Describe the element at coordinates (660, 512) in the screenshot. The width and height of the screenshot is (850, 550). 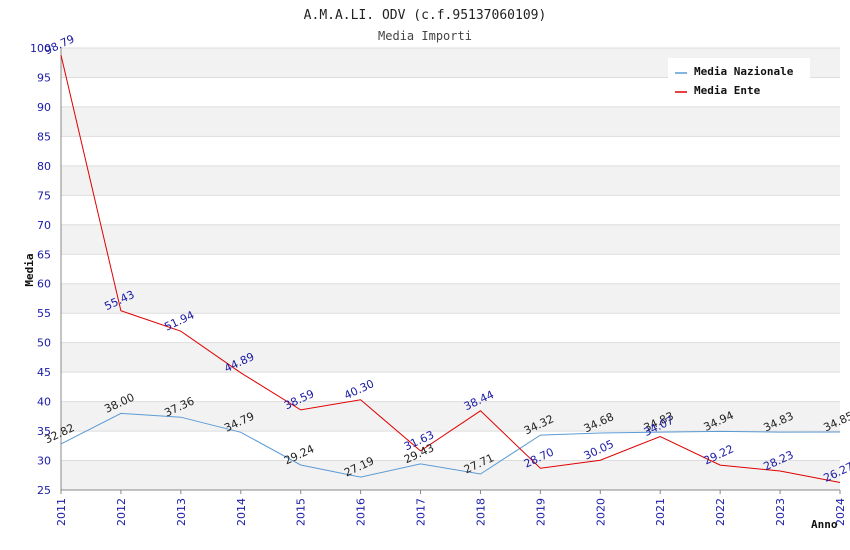
I see `x-tick-label: 2021` at that location.